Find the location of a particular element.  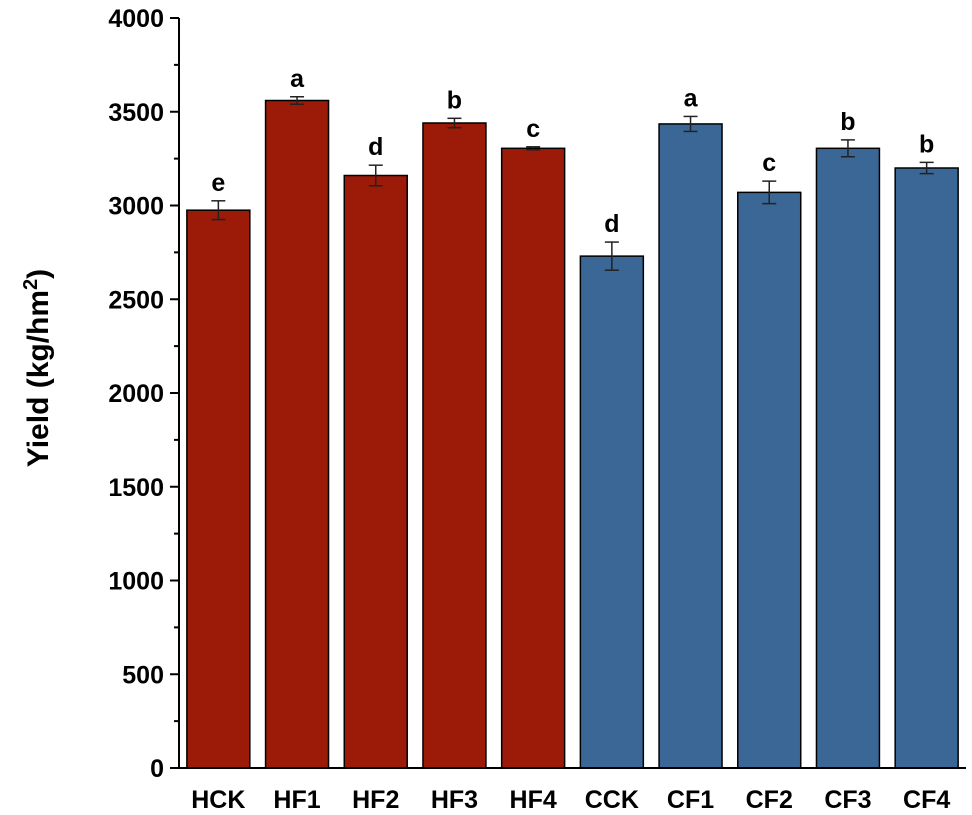

y-tick-label: 1000 is located at coordinates (136, 582).